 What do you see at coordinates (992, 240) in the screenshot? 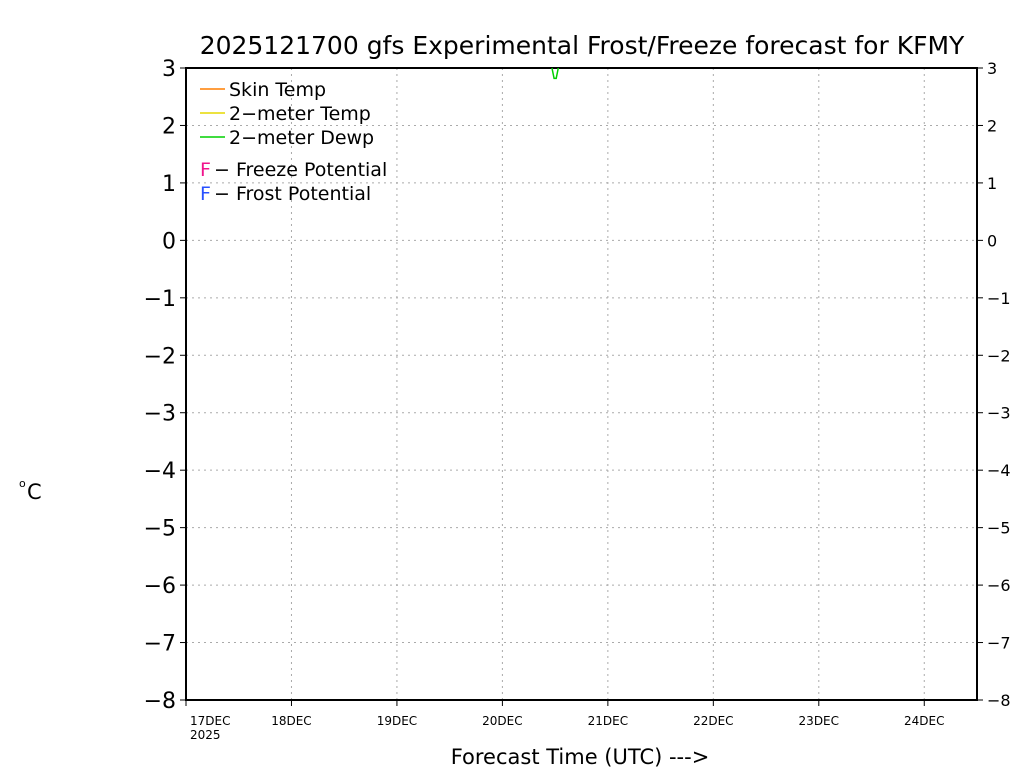
I see `y-tick-label-right: 0` at bounding box center [992, 240].